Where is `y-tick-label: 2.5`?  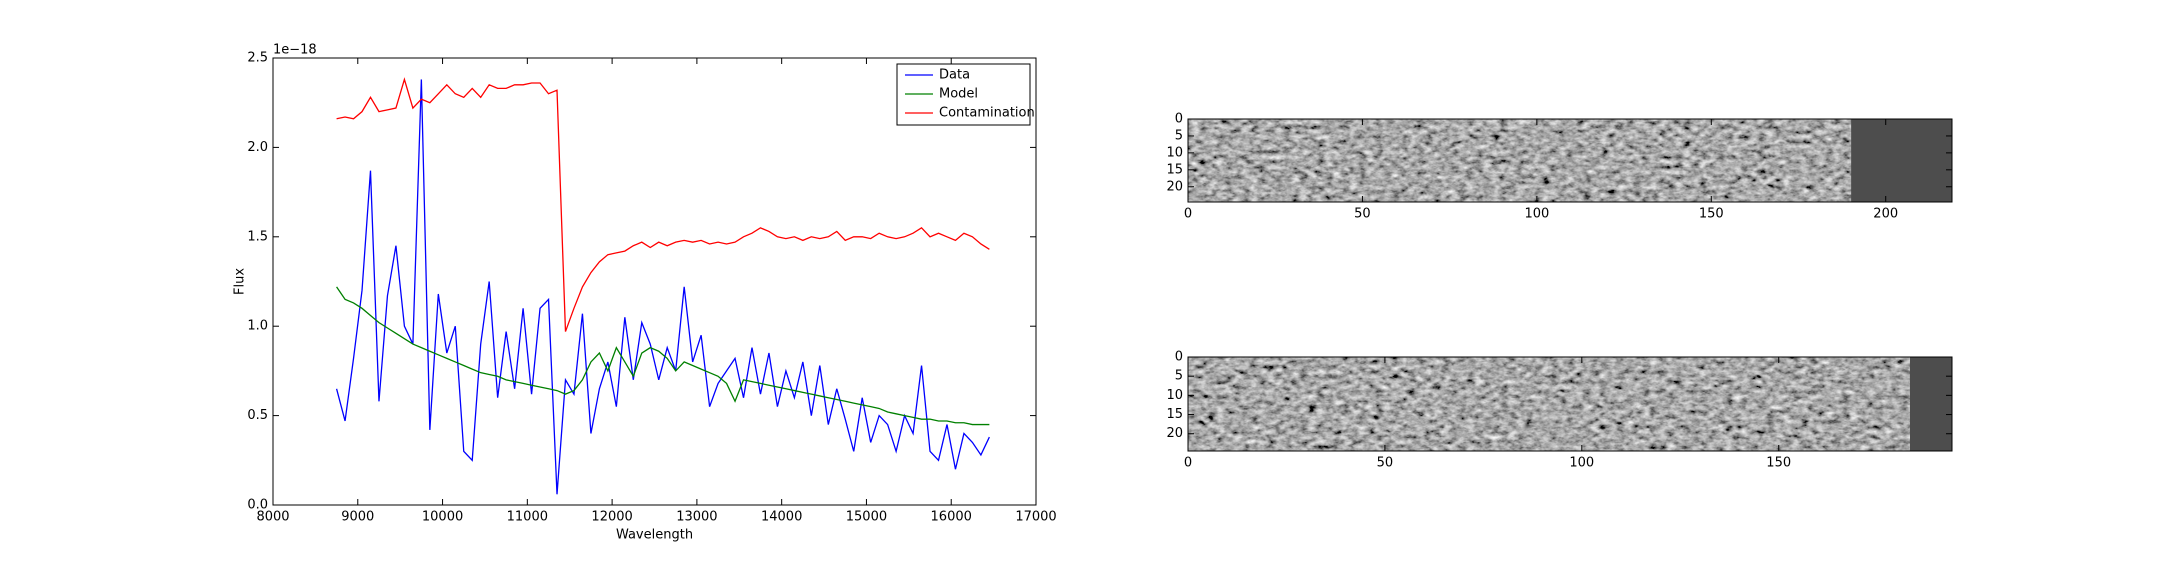
y-tick-label: 2.5 is located at coordinates (257, 58).